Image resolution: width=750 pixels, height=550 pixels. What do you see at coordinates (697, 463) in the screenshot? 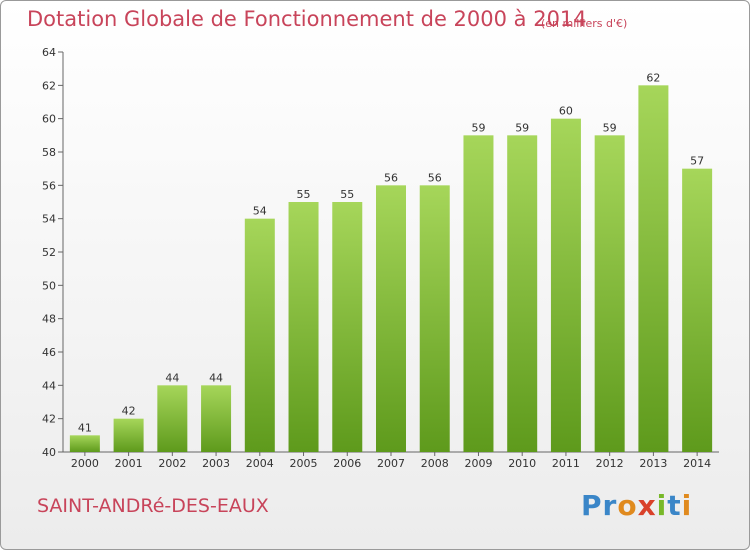
I see `x-tick-label: 2014` at bounding box center [697, 463].